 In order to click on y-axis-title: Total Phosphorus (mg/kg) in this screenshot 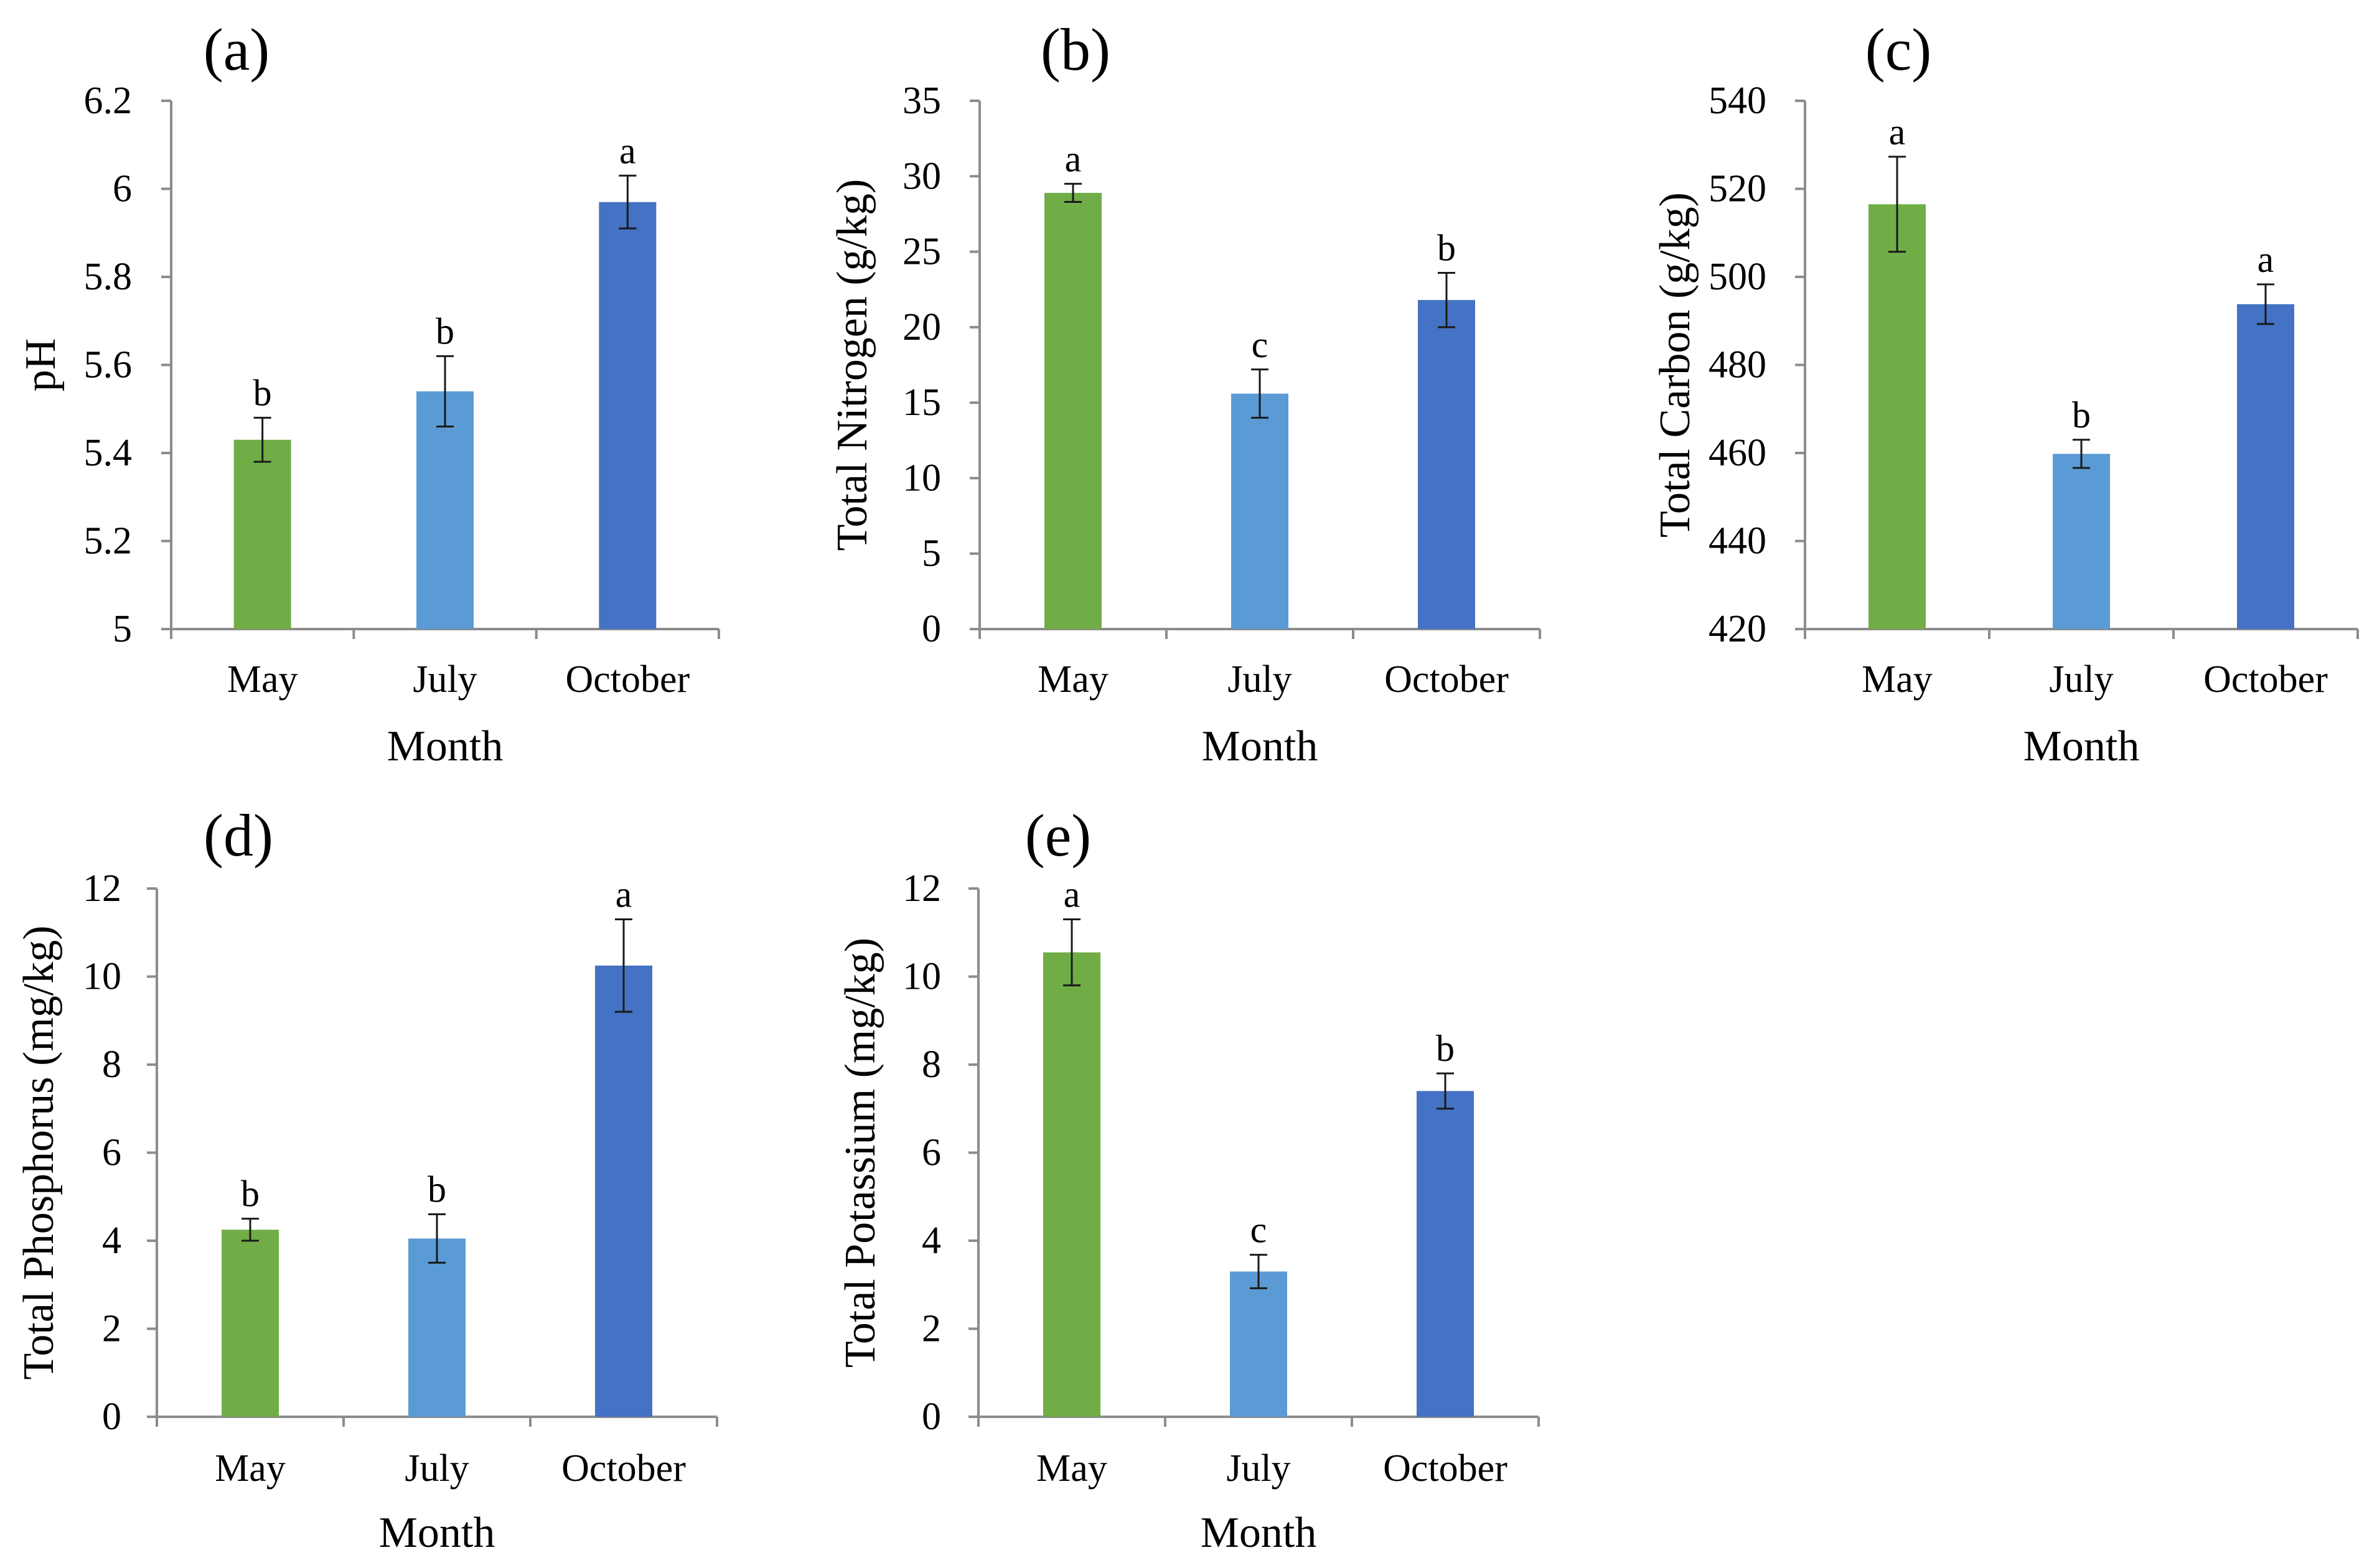, I will do `click(39, 1152)`.